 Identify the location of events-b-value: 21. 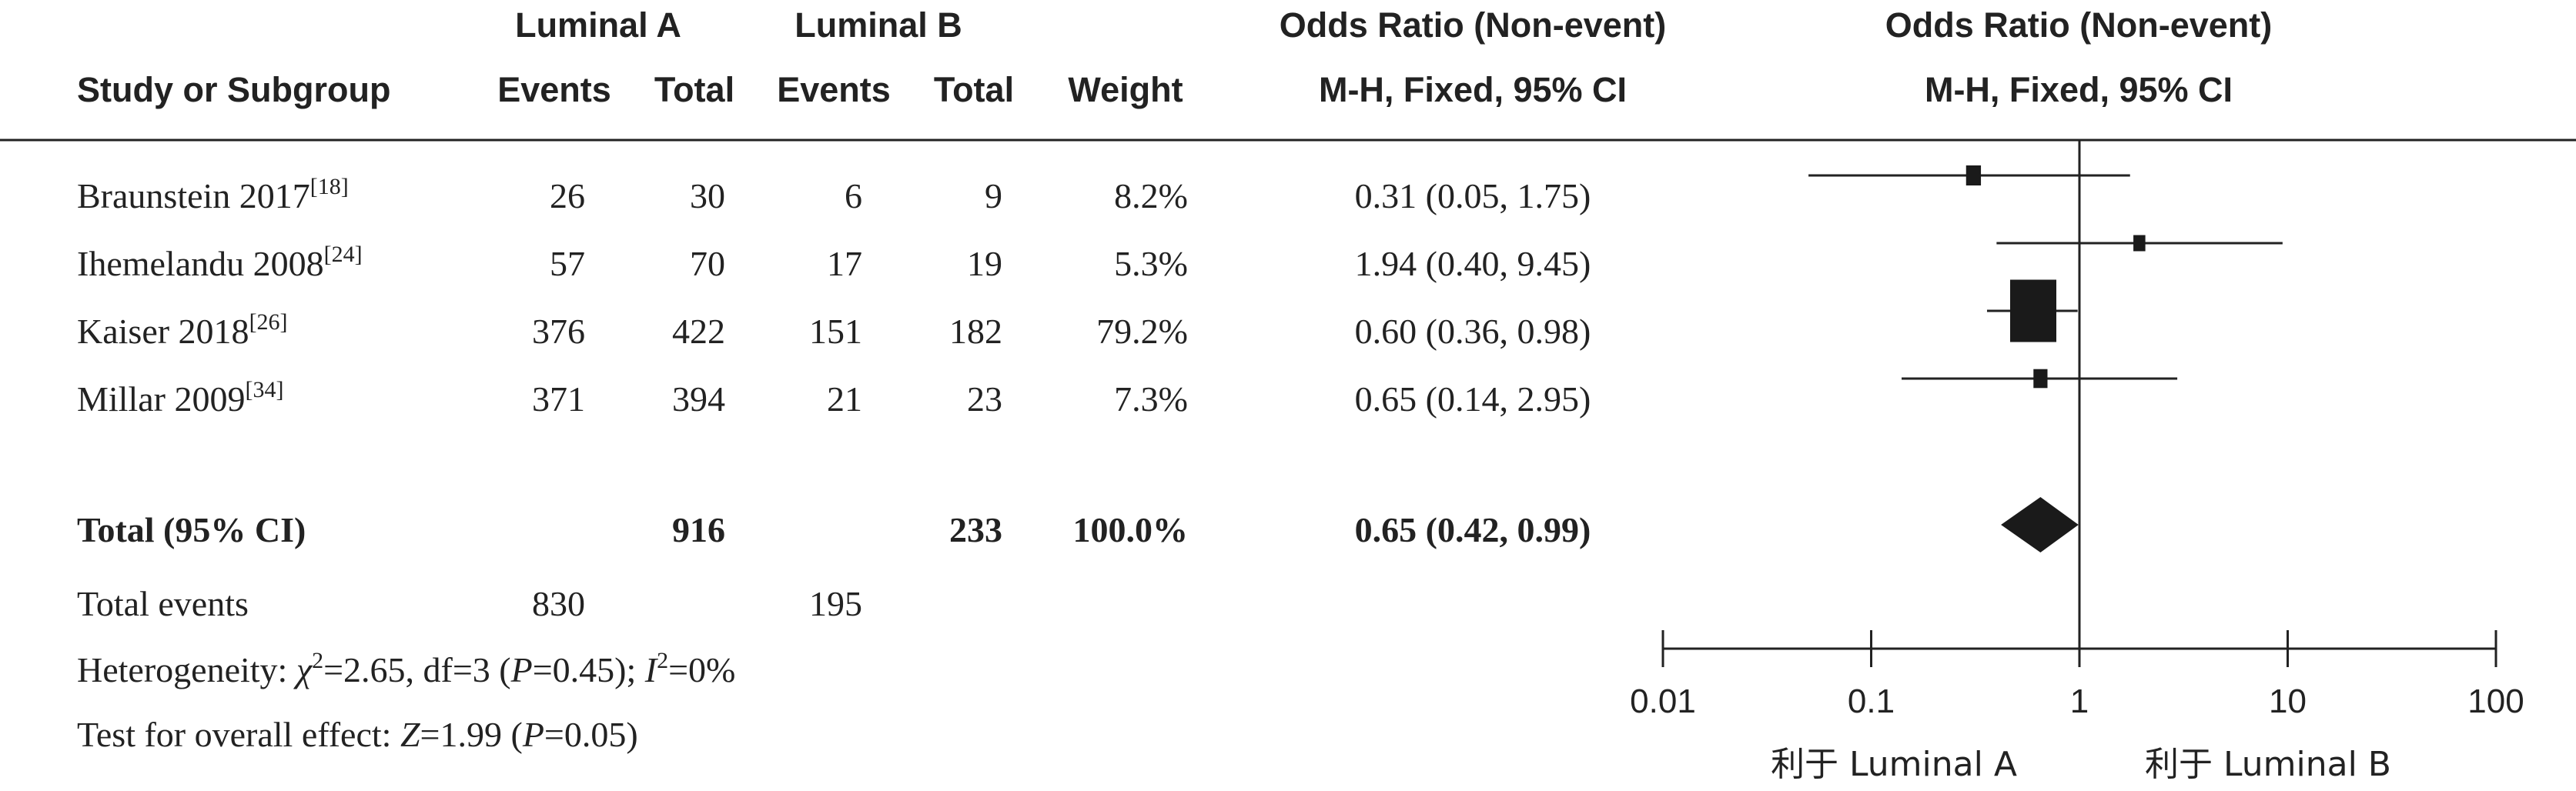
(845, 399).